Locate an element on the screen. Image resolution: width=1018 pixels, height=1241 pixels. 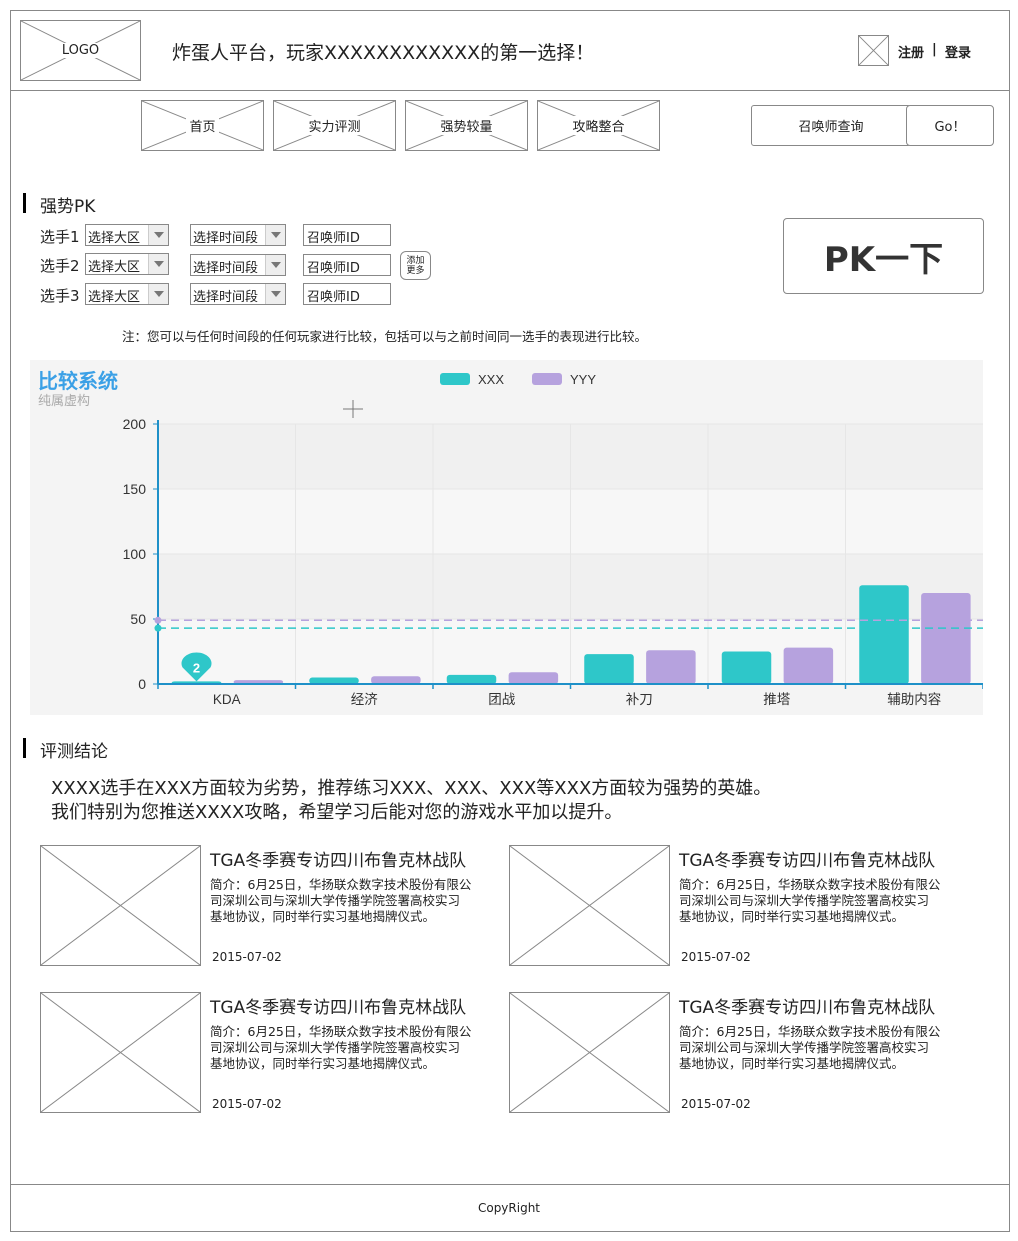
nav-item-strength-eval: 实力评测 is located at coordinates (334, 125).